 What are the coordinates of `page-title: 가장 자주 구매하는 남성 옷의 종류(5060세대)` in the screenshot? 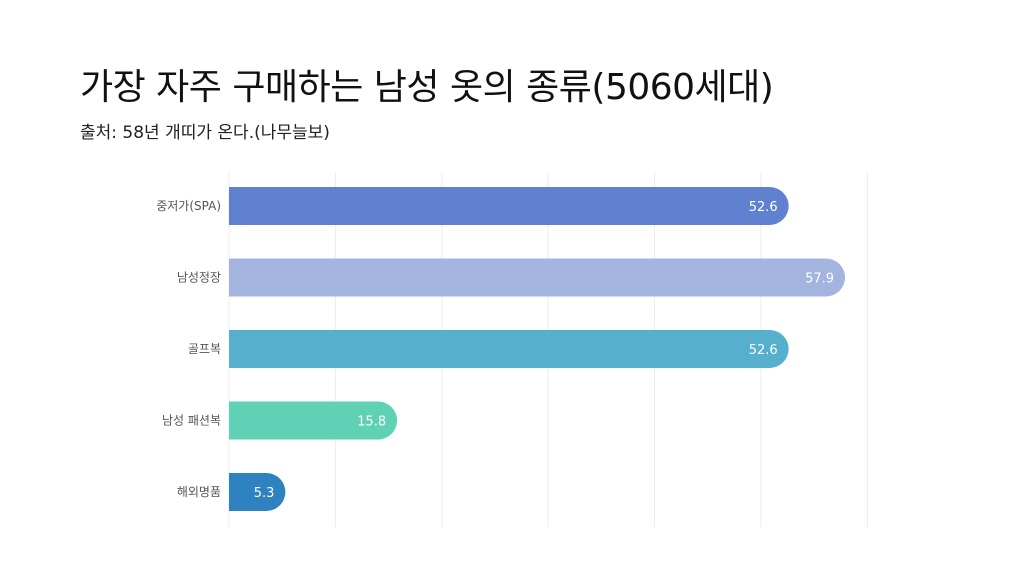 It's located at (427, 87).